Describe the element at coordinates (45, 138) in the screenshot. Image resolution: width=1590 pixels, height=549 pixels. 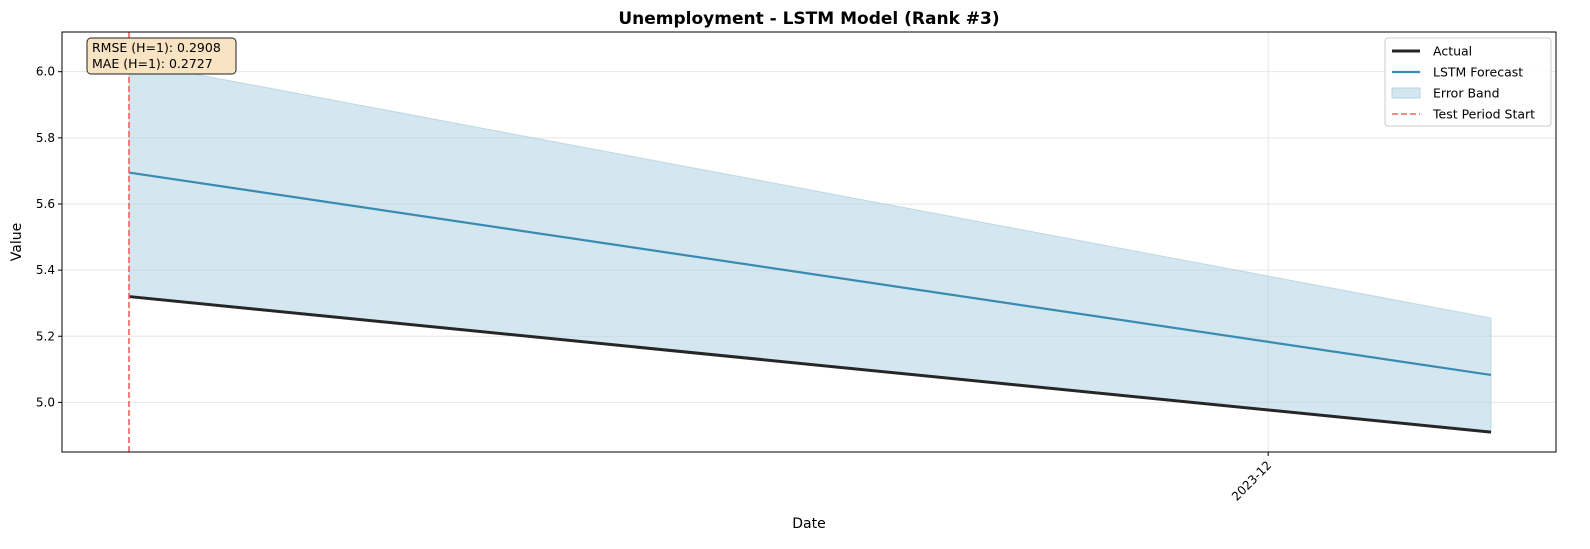
I see `y-tick-label: 5.8` at that location.